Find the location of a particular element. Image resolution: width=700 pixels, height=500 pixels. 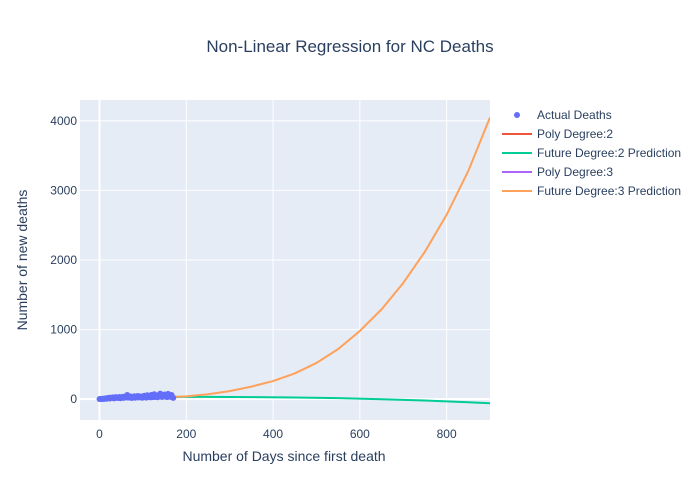

y-tick-label: 0 is located at coordinates (73, 399).